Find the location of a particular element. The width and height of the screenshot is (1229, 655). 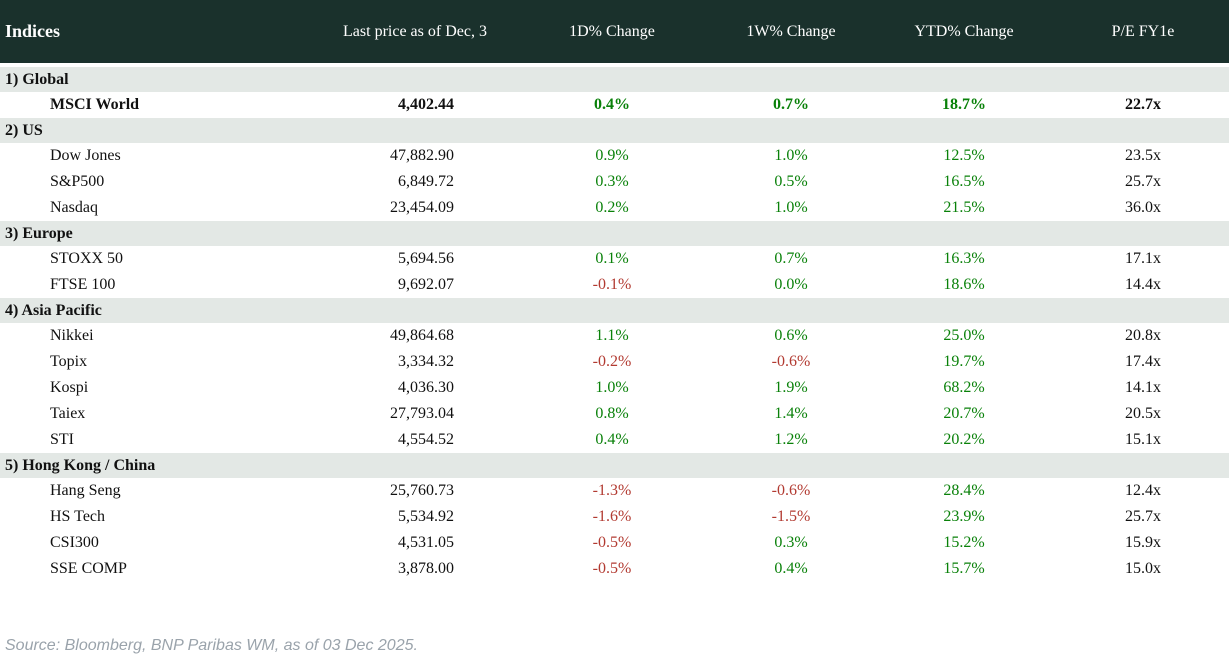

index-name: FTSE 100 is located at coordinates (83, 284).